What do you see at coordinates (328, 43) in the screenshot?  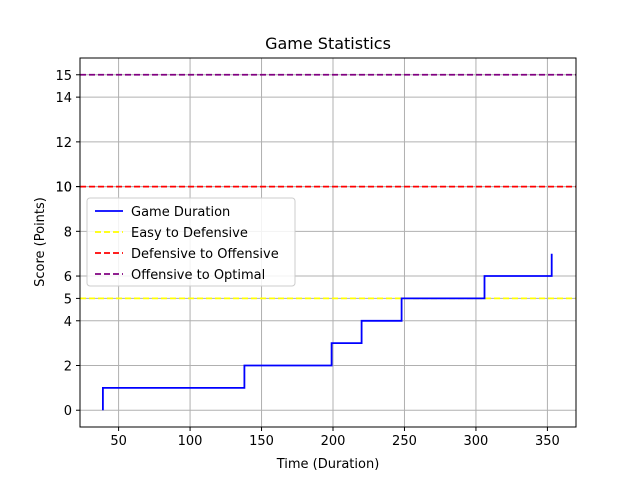 I see `chart-title: Game Statistics` at bounding box center [328, 43].